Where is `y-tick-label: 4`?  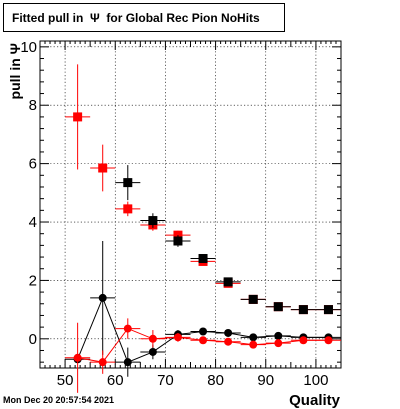
y-tick-label: 4 is located at coordinates (33, 222).